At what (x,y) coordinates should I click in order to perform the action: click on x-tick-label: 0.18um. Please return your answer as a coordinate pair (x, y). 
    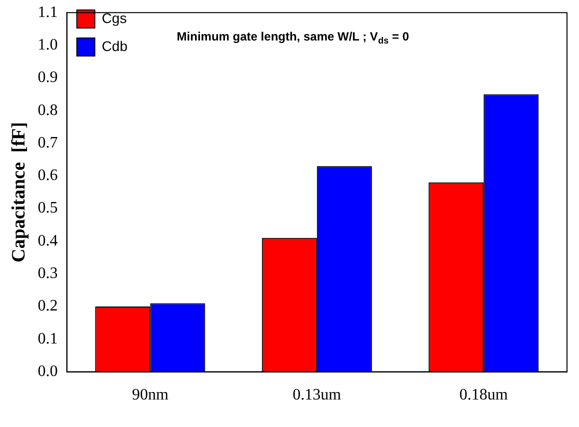
    Looking at the image, I should click on (483, 395).